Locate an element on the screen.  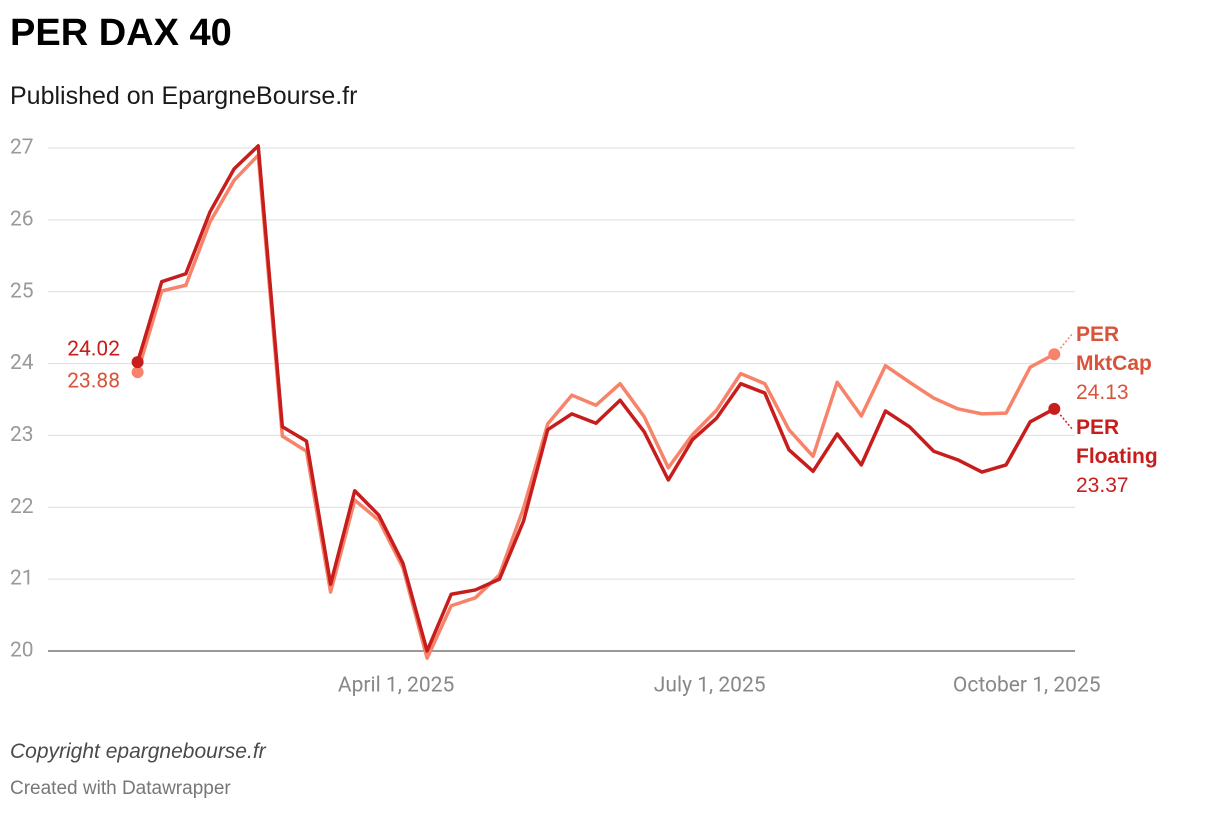
value-label: 24.13 is located at coordinates (1102, 393).